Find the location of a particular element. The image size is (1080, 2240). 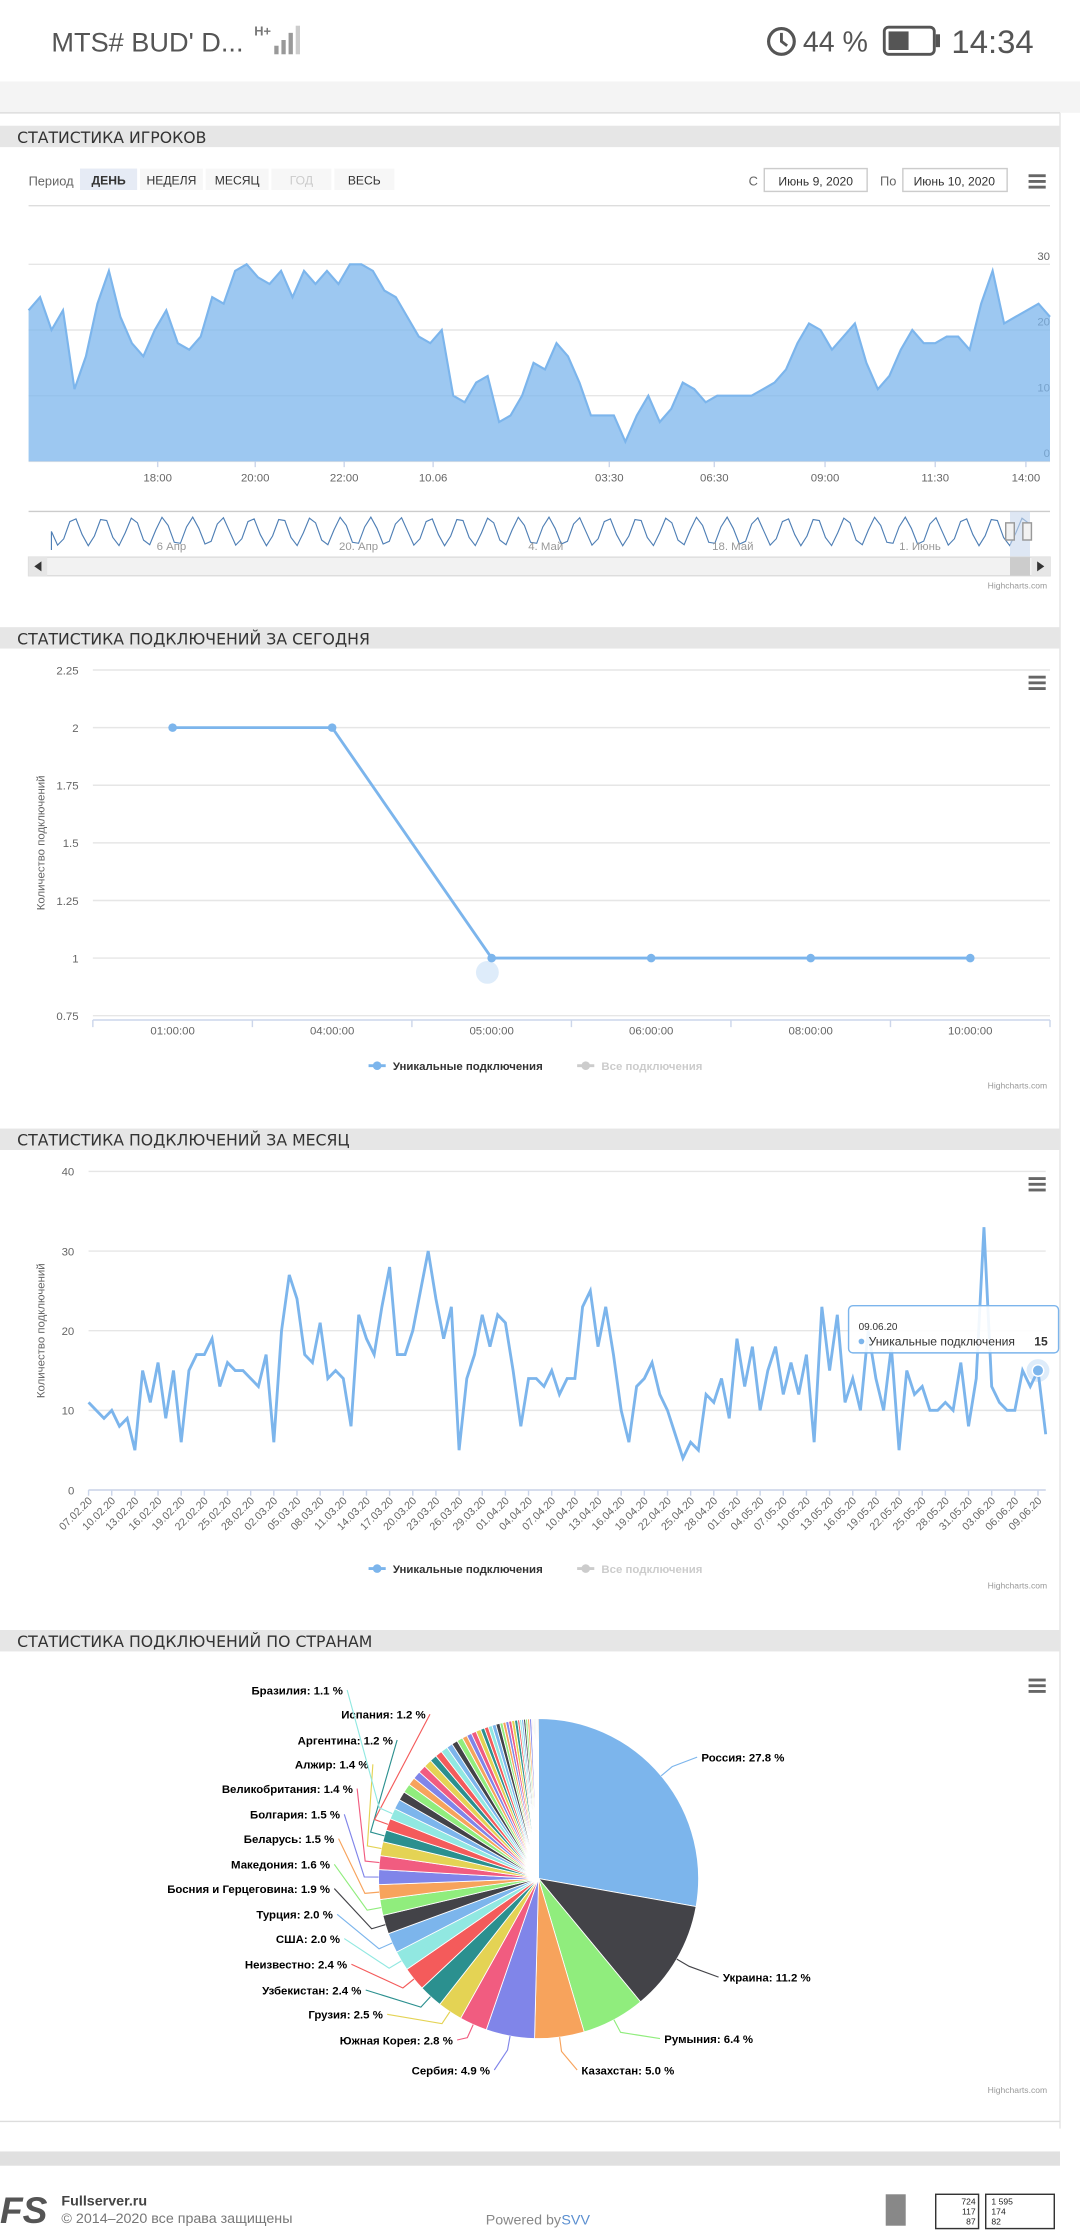

data-label: Казахстан: 5.0 % is located at coordinates (627, 2071).